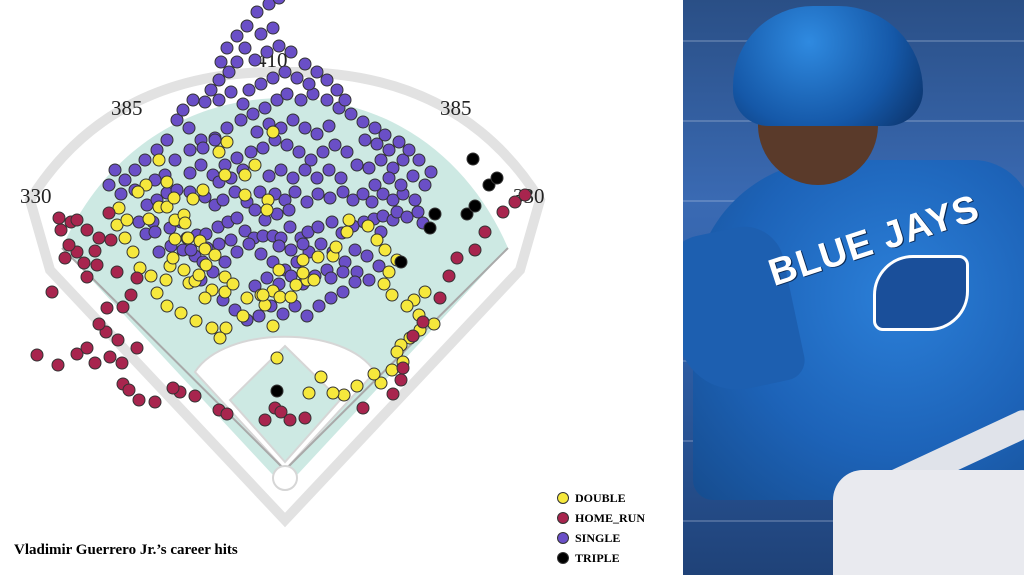  What do you see at coordinates (126, 550) in the screenshot?
I see `chart-caption: Vladimir Guerrero Jr.’s career hits` at bounding box center [126, 550].